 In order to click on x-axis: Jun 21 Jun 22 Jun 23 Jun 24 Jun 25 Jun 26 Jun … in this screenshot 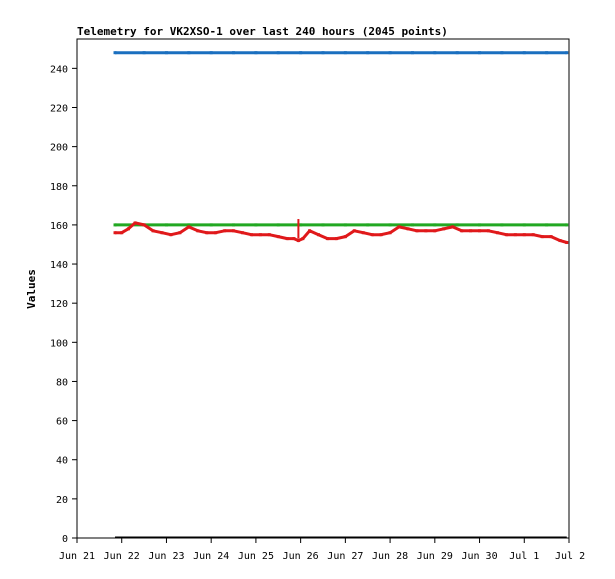, I will do `click(322, 549)`.